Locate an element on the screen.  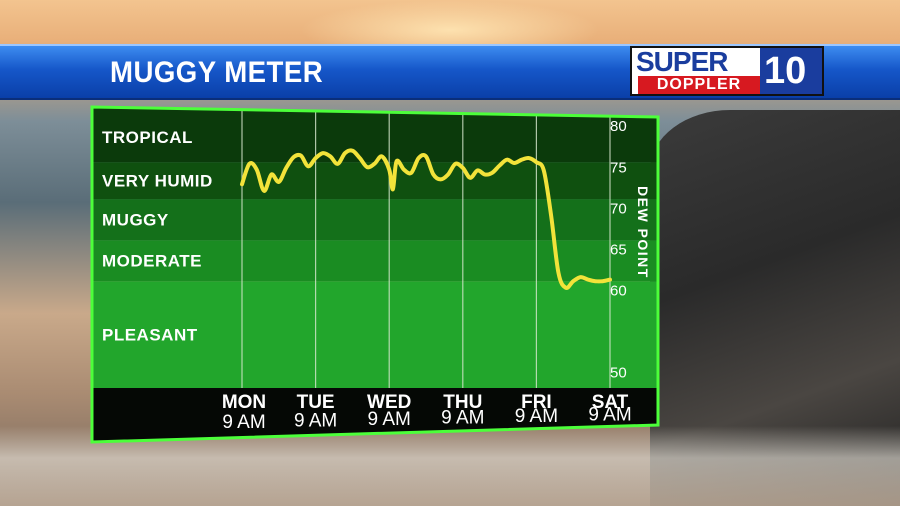
band-label: TROPICAL is located at coordinates (147, 137).